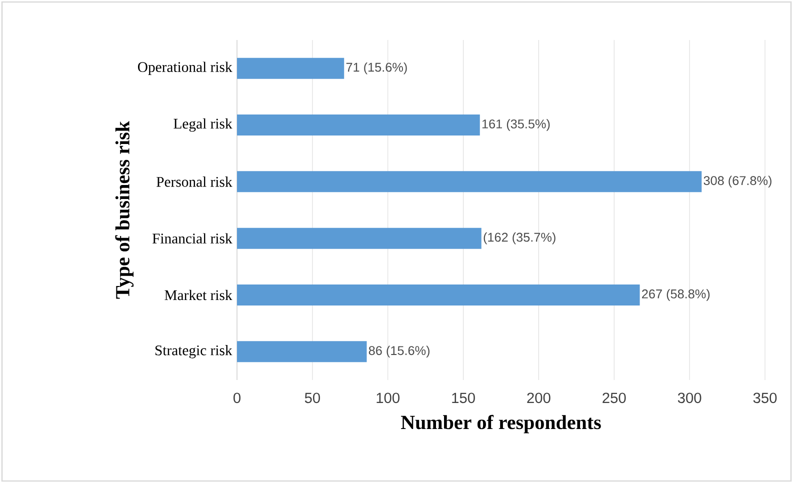 The height and width of the screenshot is (483, 793). I want to click on data-label: 71 (15.6%), so click(376, 68).